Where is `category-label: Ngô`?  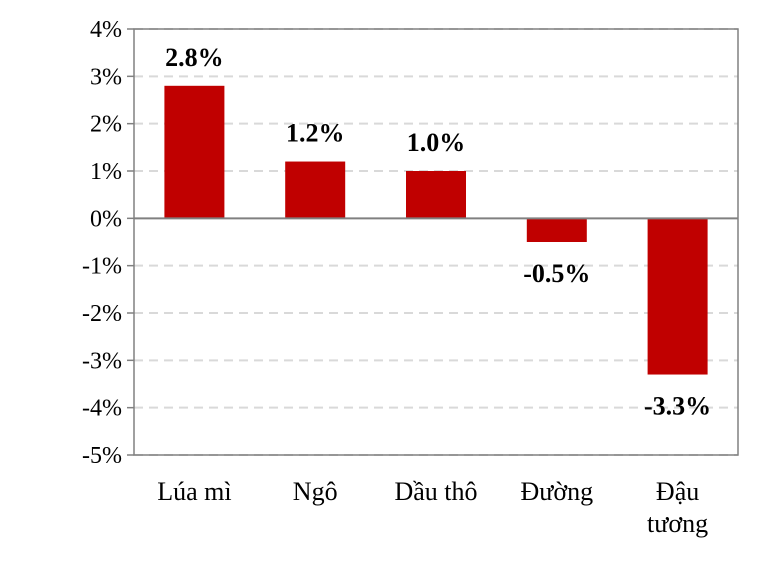 category-label: Ngô is located at coordinates (315, 491).